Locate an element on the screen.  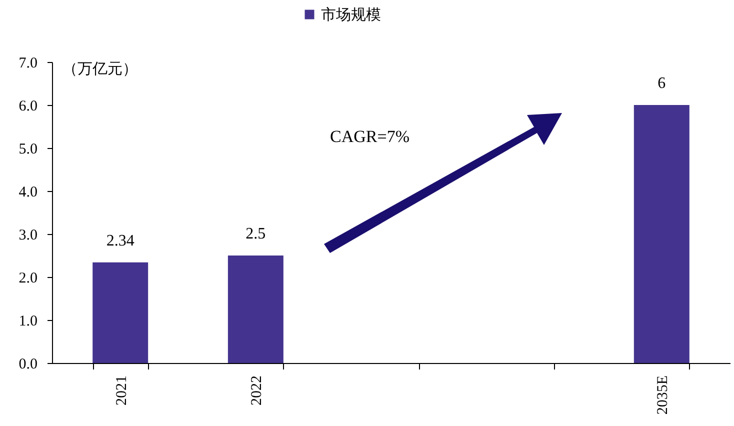
y-tick-label: 1.0 is located at coordinates (28, 322).